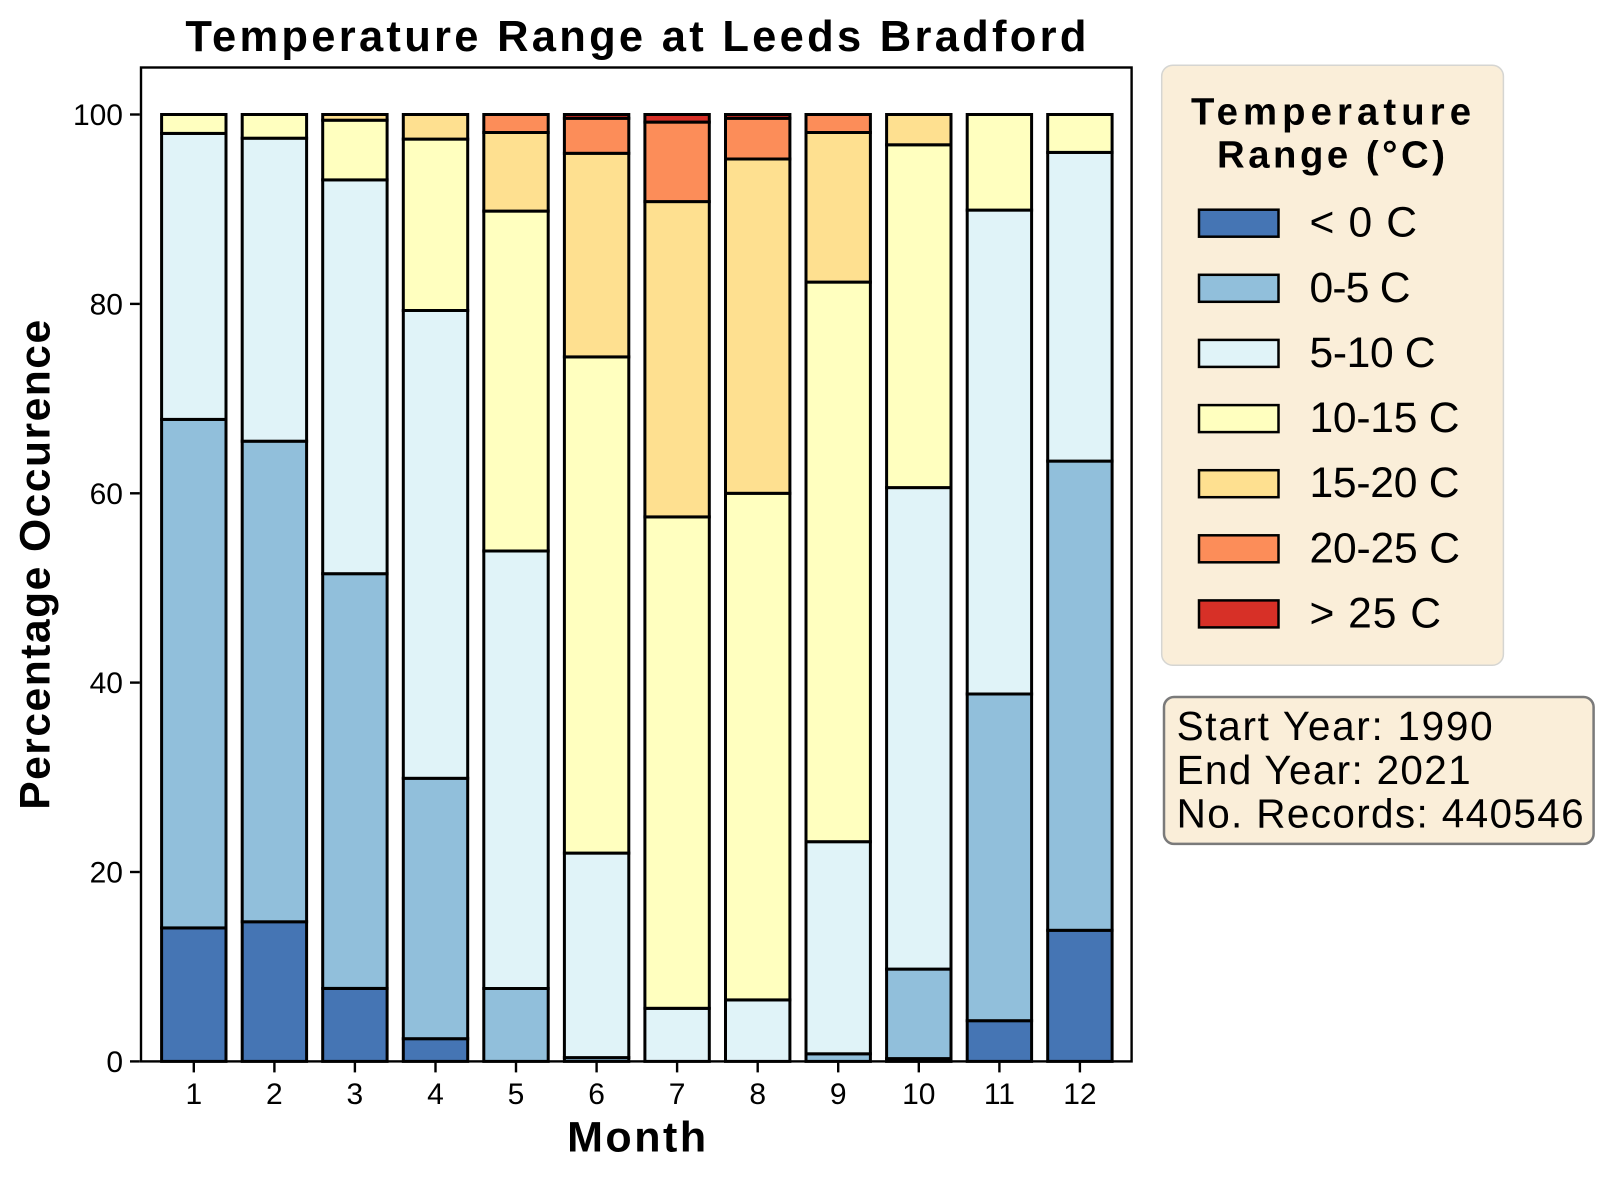 The width and height of the screenshot is (1603, 1184). I want to click on svg-text: 7, so click(677, 1094).